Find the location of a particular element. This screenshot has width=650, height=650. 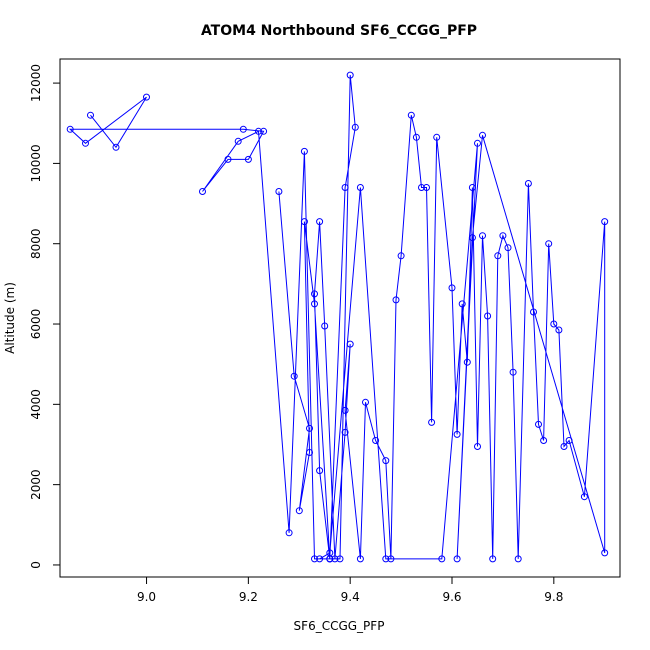

y-tick-label: 4000 is located at coordinates (36, 404).